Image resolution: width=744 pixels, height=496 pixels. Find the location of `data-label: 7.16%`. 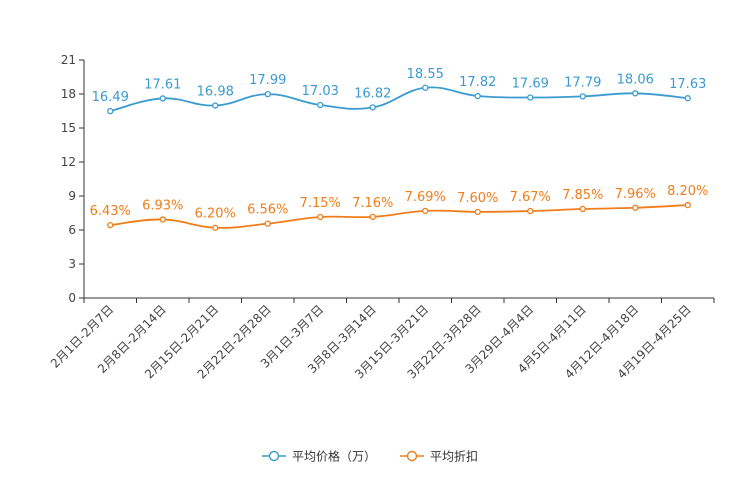

data-label: 7.16% is located at coordinates (372, 203).